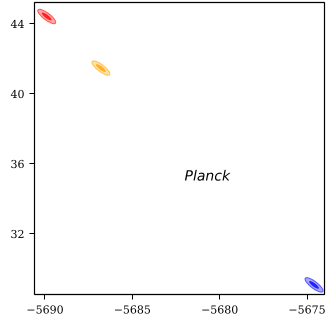  Describe the element at coordinates (132, 310) in the screenshot. I see `x-tick-label: −5685` at that location.